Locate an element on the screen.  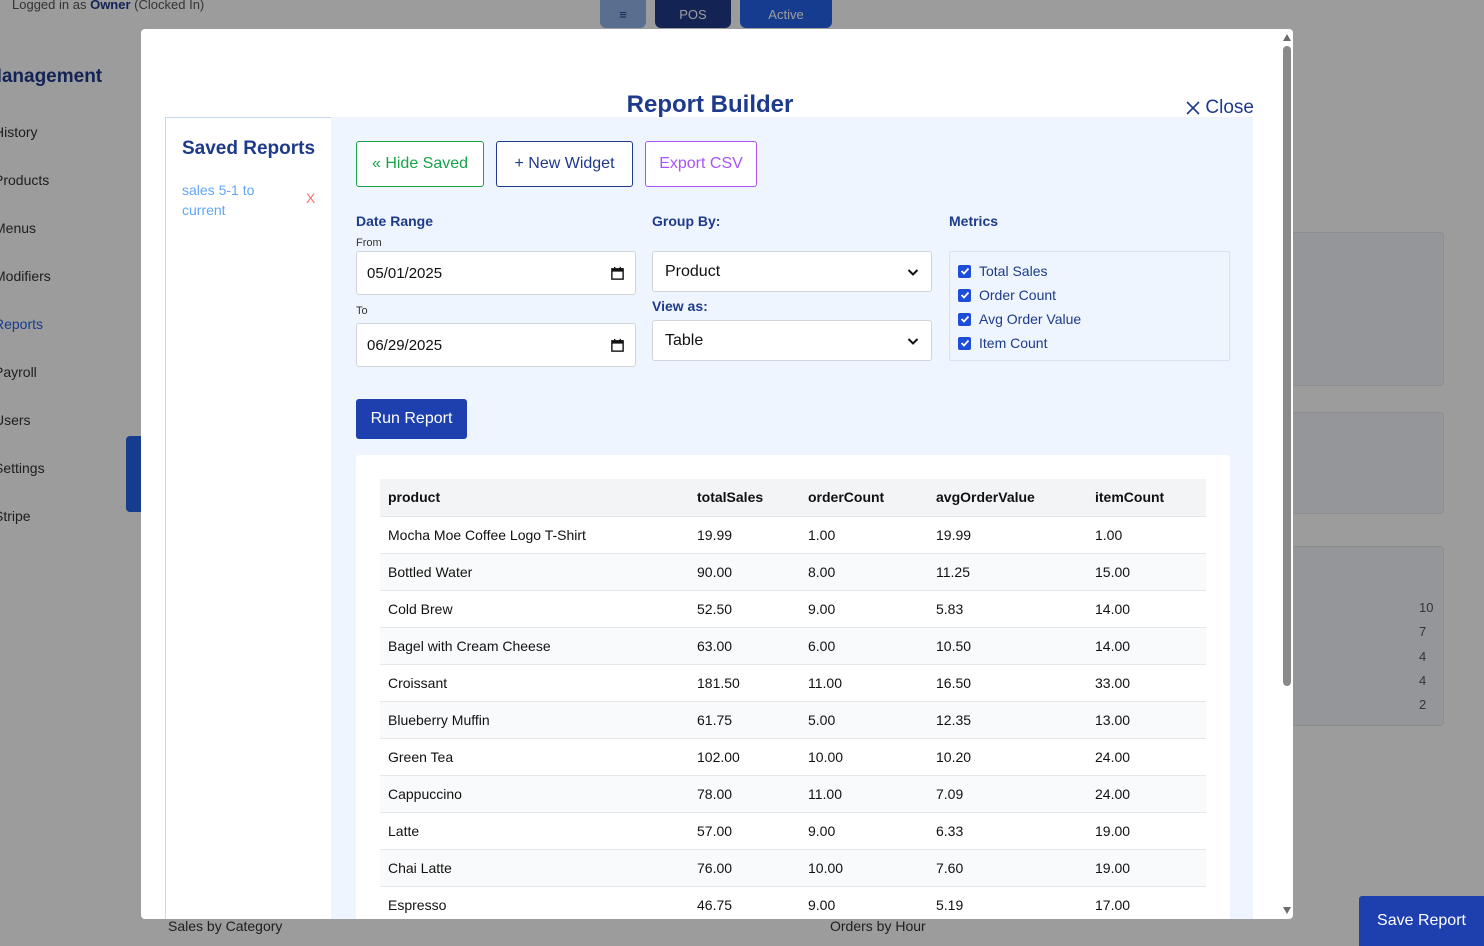
new-widget-button: + New Widget is located at coordinates (564, 164).